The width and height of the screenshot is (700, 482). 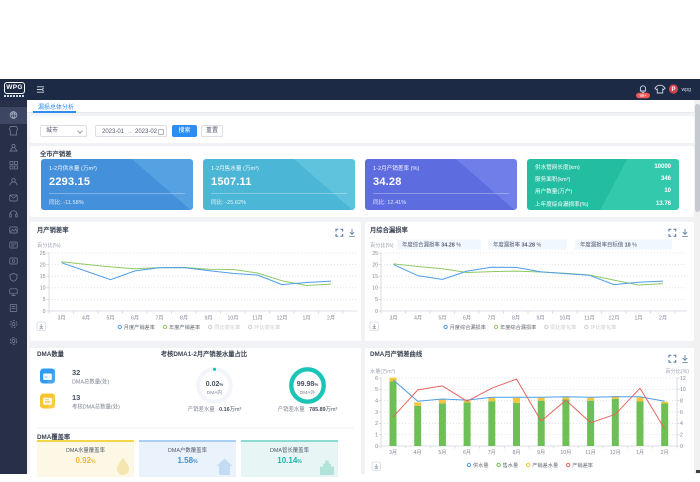 I want to click on svg-text: 1, so click(x=376, y=436).